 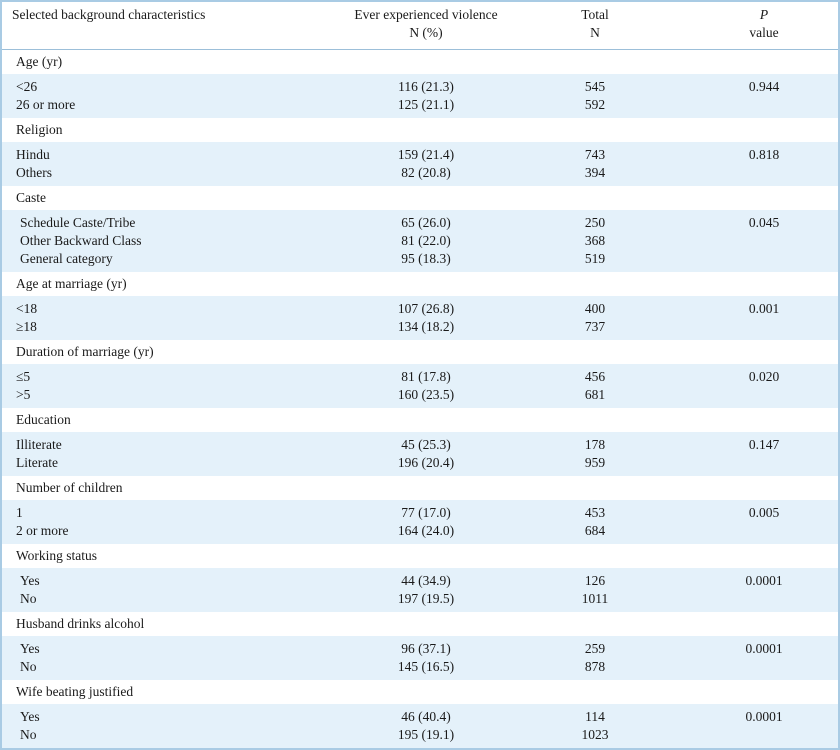 I want to click on section-title: Wife beating justified, so click(x=75, y=691).